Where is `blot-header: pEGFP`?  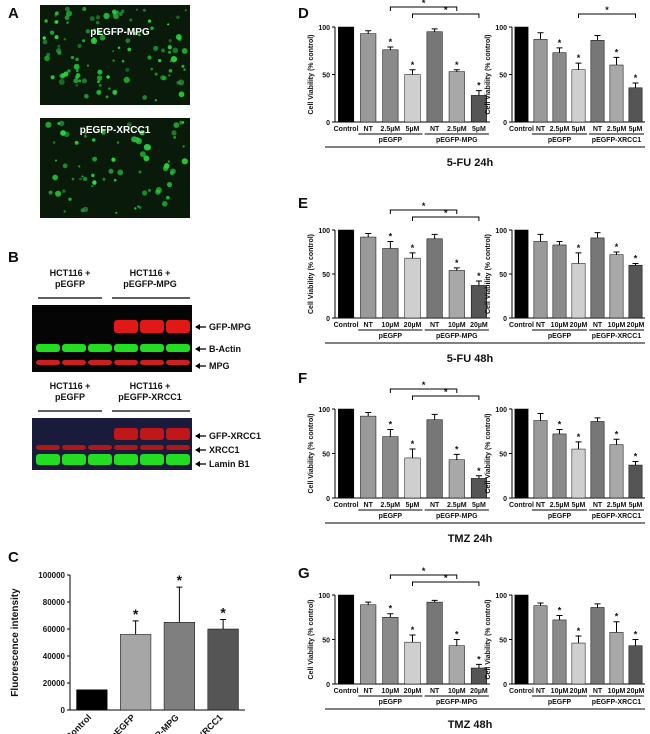
blot-header: pEGFP is located at coordinates (70, 284).